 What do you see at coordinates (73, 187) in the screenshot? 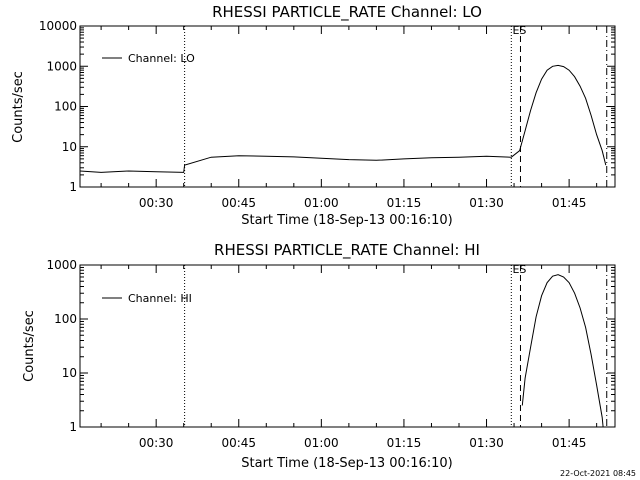
I see `y-tick-label-lo: 1` at bounding box center [73, 187].